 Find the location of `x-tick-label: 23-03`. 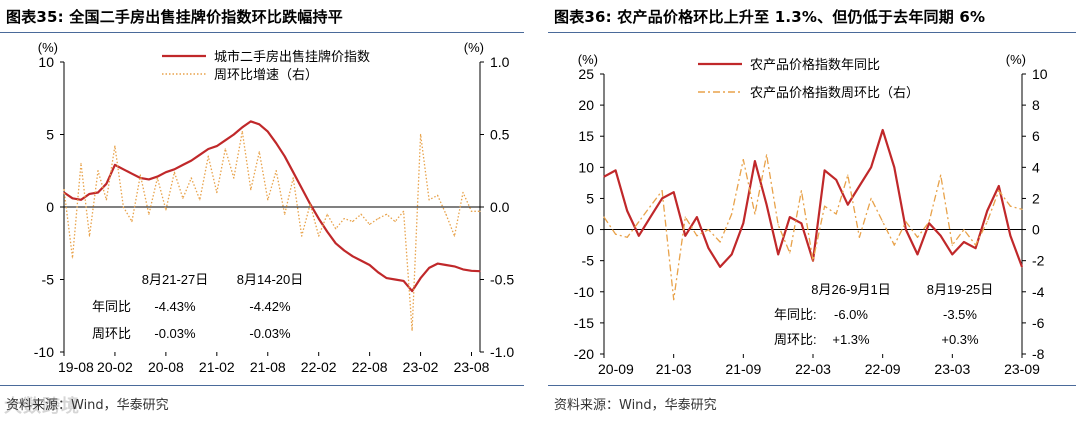

x-tick-label: 23-03 is located at coordinates (952, 369).